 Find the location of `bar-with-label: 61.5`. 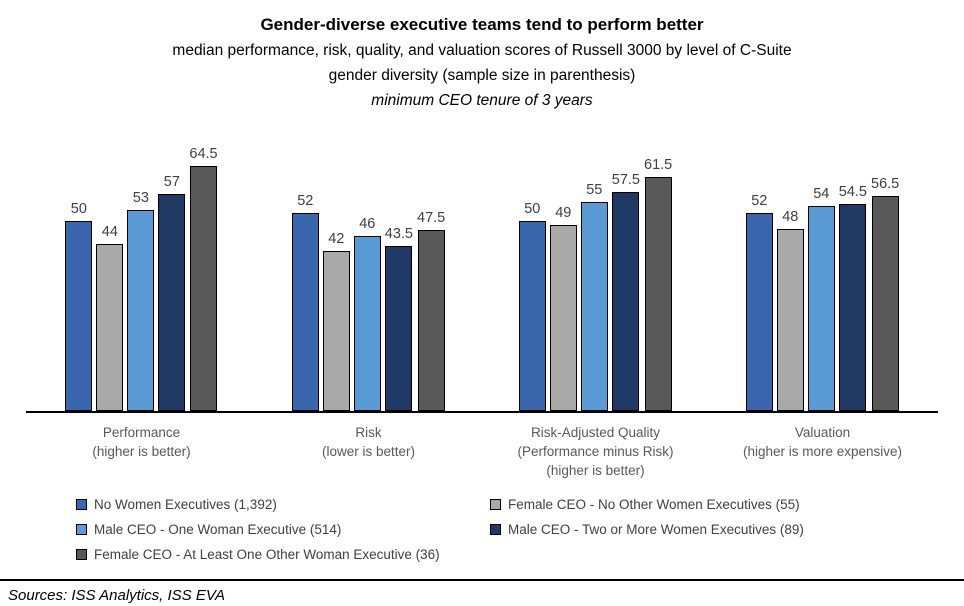

bar-with-label: 61.5 is located at coordinates (658, 284).